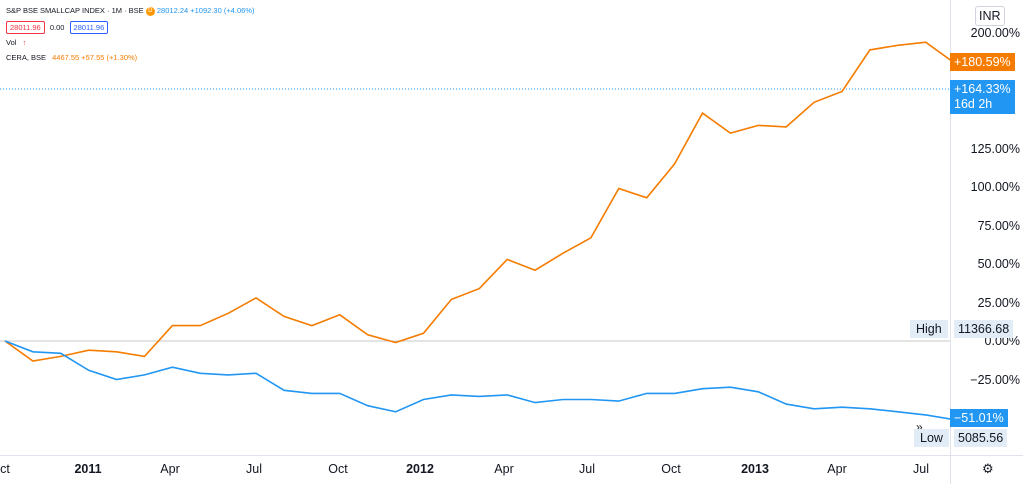 The width and height of the screenshot is (1023, 484). I want to click on cera-last-tag: +180.59%, so click(982, 62).